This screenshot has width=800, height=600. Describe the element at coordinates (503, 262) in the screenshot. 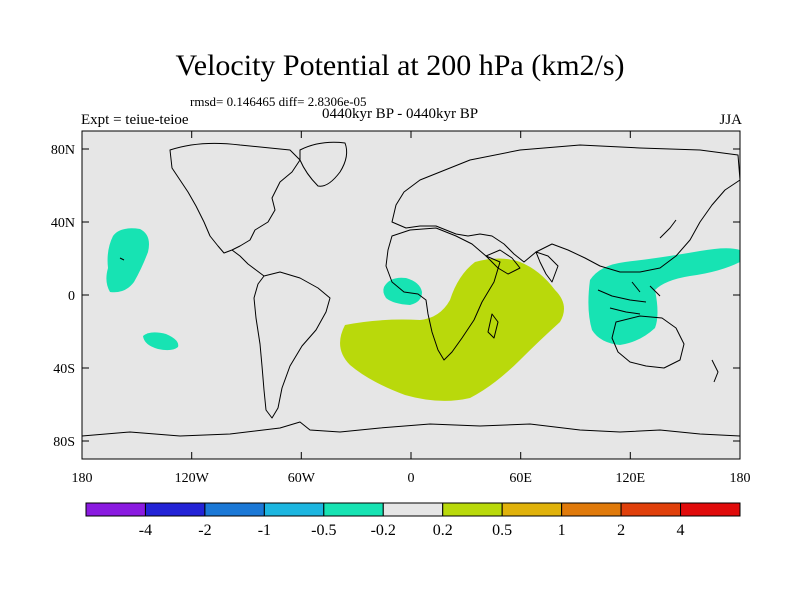

I see `coast-arabia` at that location.